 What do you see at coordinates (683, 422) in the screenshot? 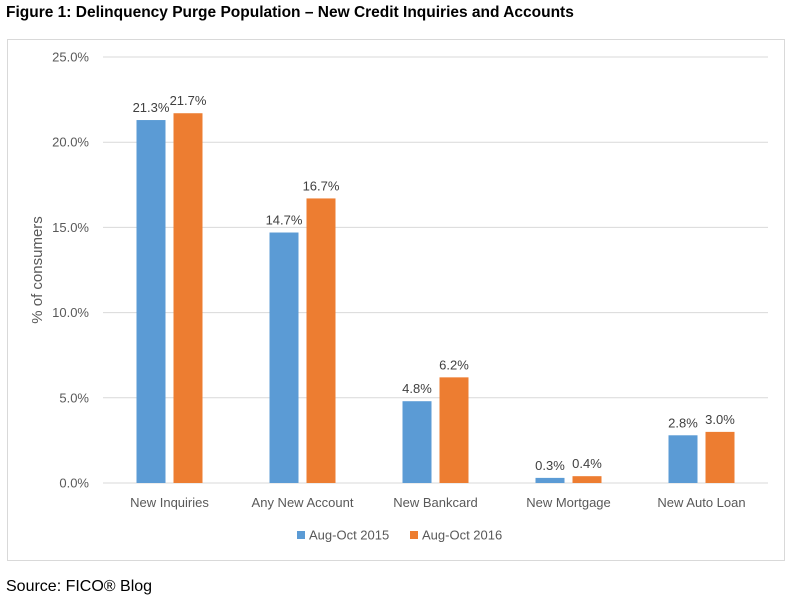
I see `data-label: 2.8%` at bounding box center [683, 422].